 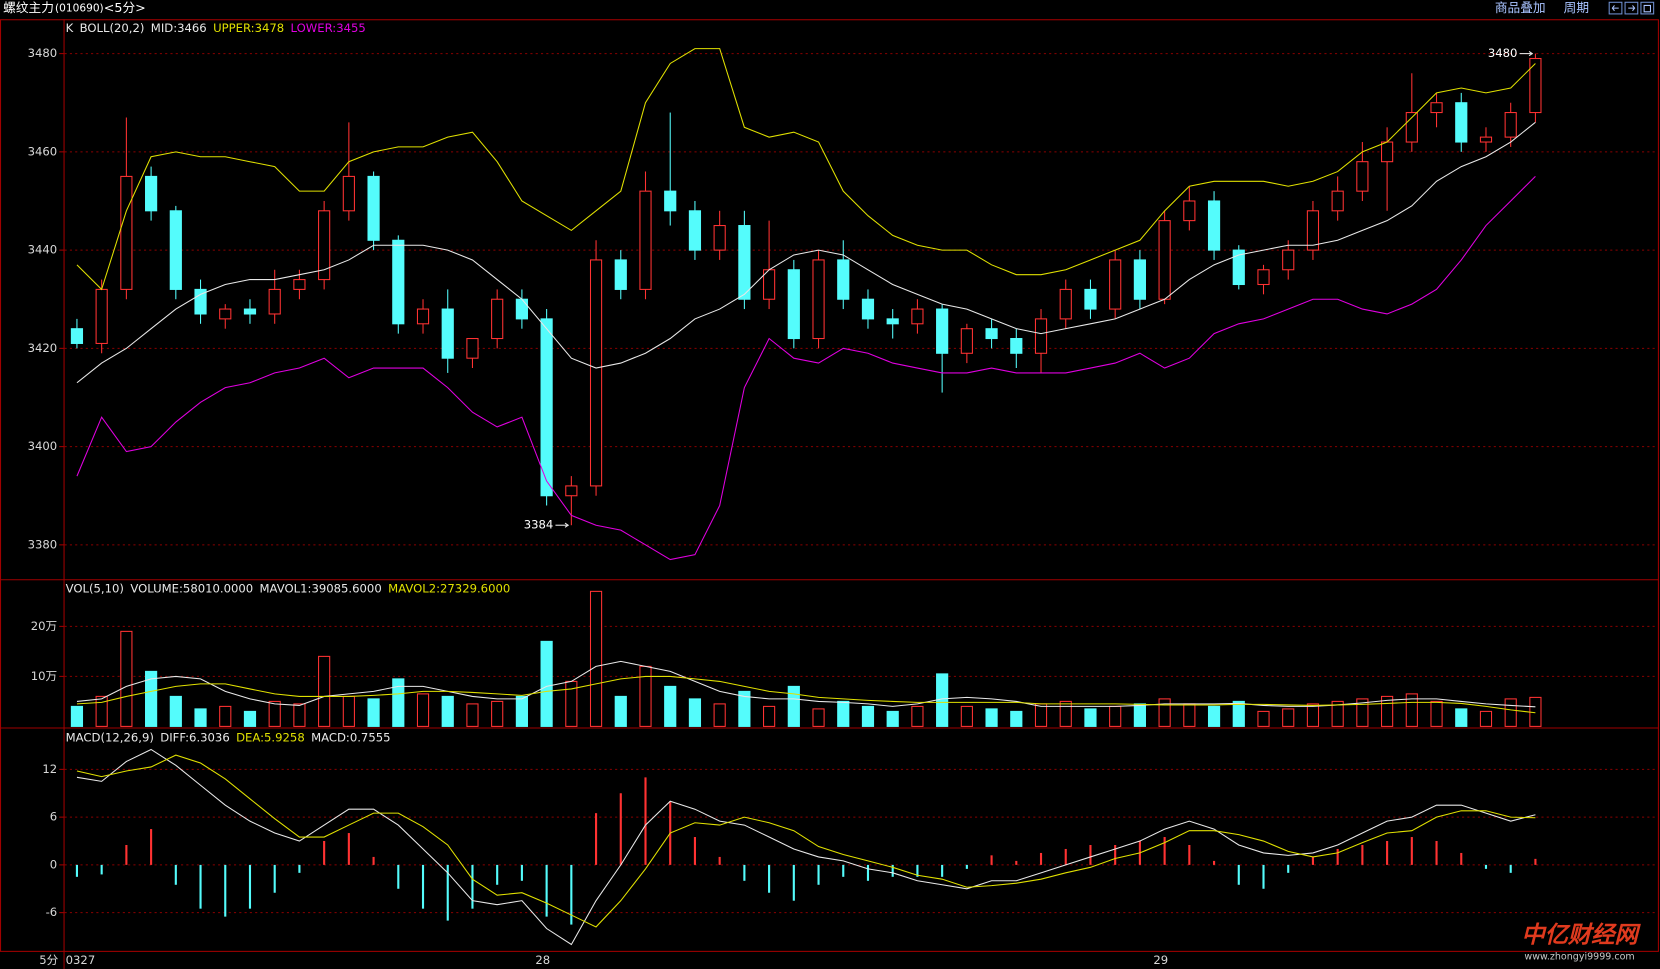 I want to click on y-tick-label: 12, so click(x=49, y=769).